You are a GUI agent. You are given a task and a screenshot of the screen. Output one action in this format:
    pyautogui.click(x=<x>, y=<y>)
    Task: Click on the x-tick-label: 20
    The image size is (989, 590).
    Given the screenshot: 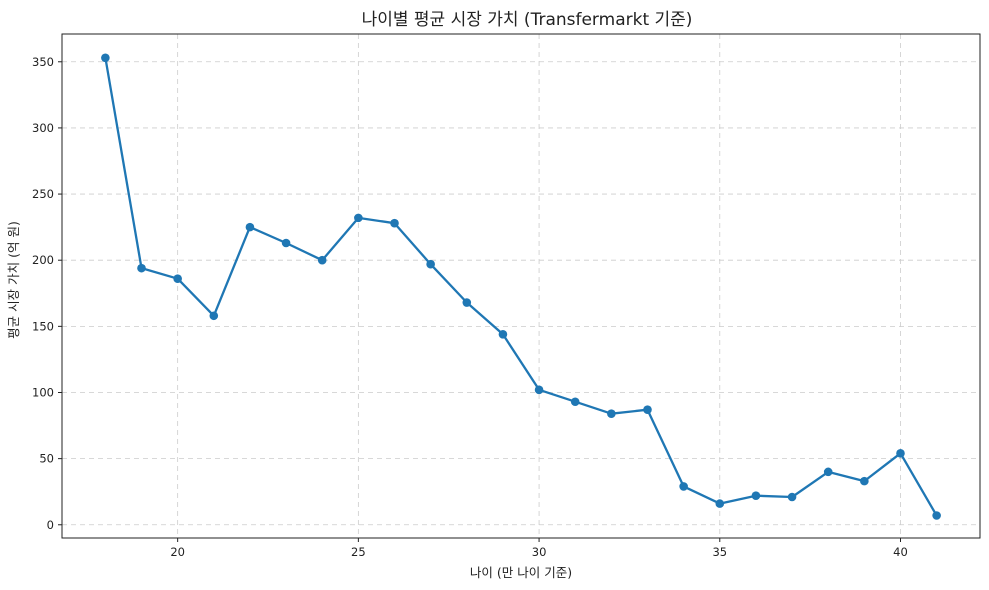 What is the action you would take?
    pyautogui.click(x=177, y=552)
    